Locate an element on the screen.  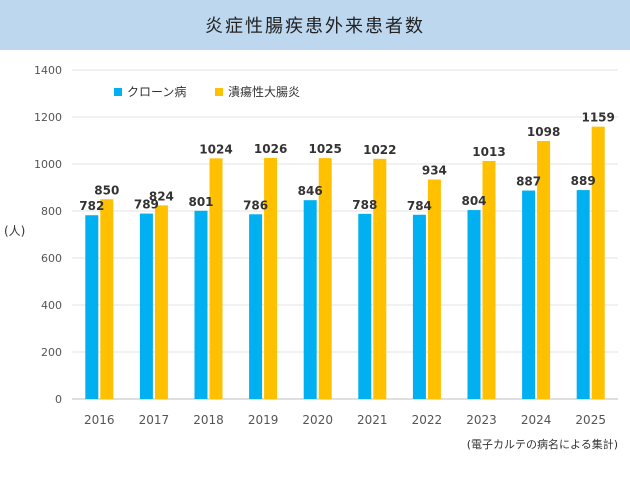
x-tick-label: 2018 is located at coordinates (208, 420).